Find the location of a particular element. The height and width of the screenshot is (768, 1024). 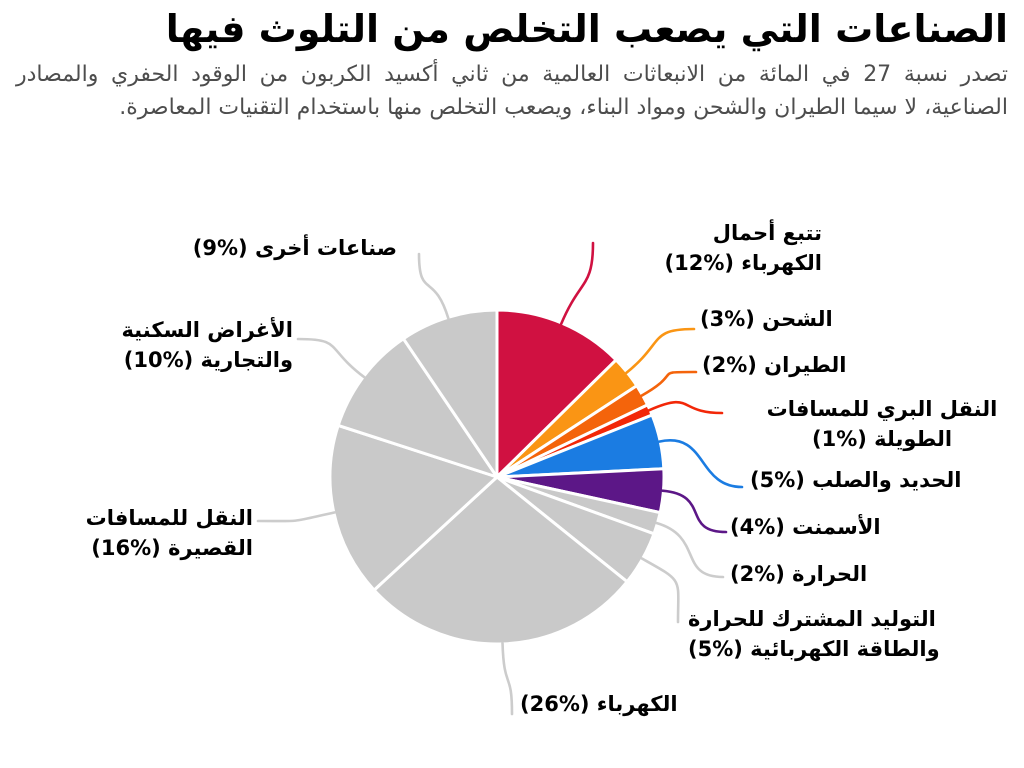

leader-line-electricity is located at coordinates (507, 678).